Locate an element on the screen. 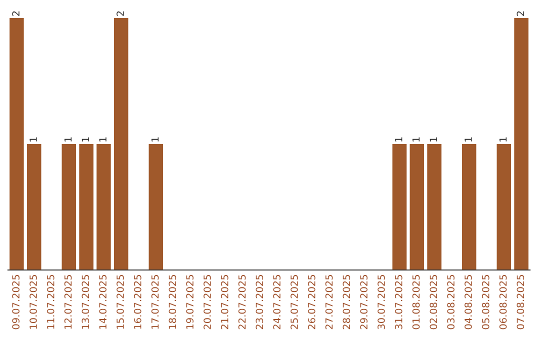  x-tick-label: 09.07.2025 is located at coordinates (16, 302).